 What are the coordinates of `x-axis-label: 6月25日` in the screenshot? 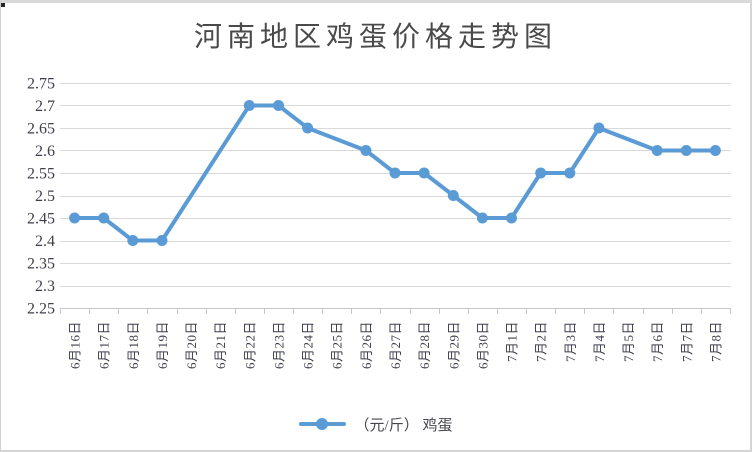 It's located at (337, 345).